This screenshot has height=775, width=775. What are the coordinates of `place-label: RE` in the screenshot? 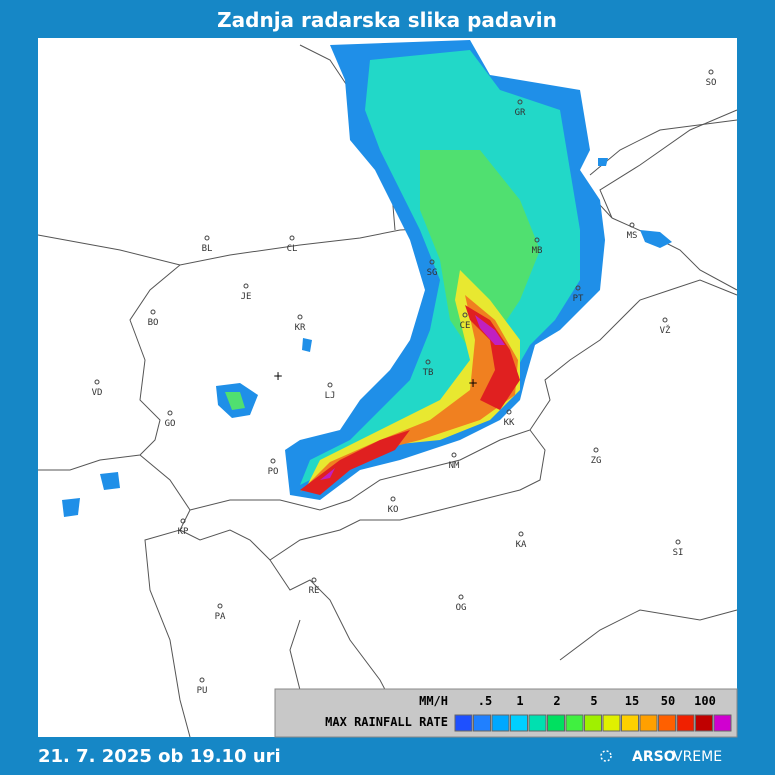 It's located at (314, 591).